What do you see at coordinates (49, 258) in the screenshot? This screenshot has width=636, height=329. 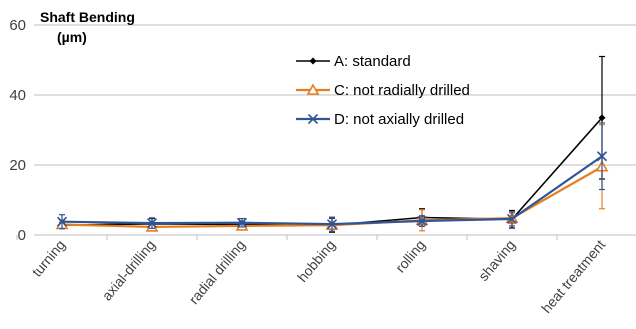 I see `x-category-label: turning` at bounding box center [49, 258].